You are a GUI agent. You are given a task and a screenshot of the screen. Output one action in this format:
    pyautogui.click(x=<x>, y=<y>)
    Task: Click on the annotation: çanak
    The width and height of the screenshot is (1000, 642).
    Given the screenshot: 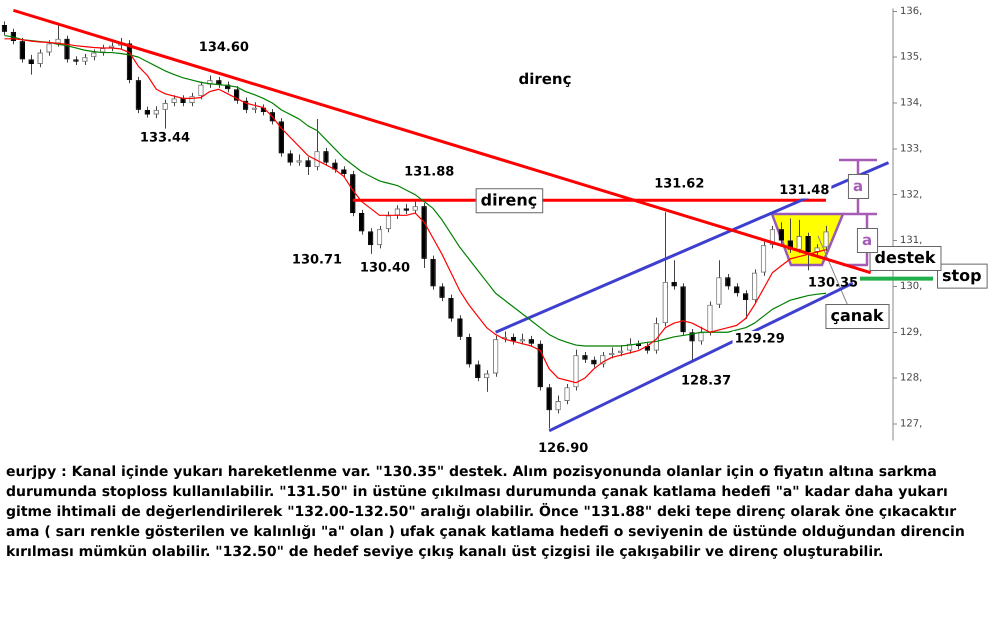 What is the action you would take?
    pyautogui.click(x=857, y=316)
    